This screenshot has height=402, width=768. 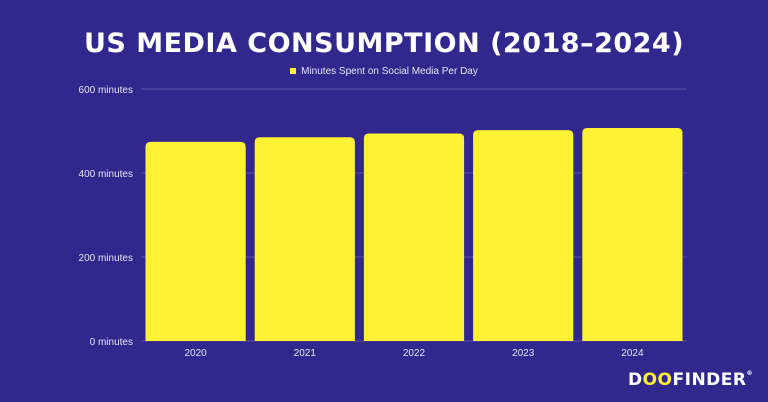 What do you see at coordinates (195, 241) in the screenshot?
I see `bar-2020` at bounding box center [195, 241].